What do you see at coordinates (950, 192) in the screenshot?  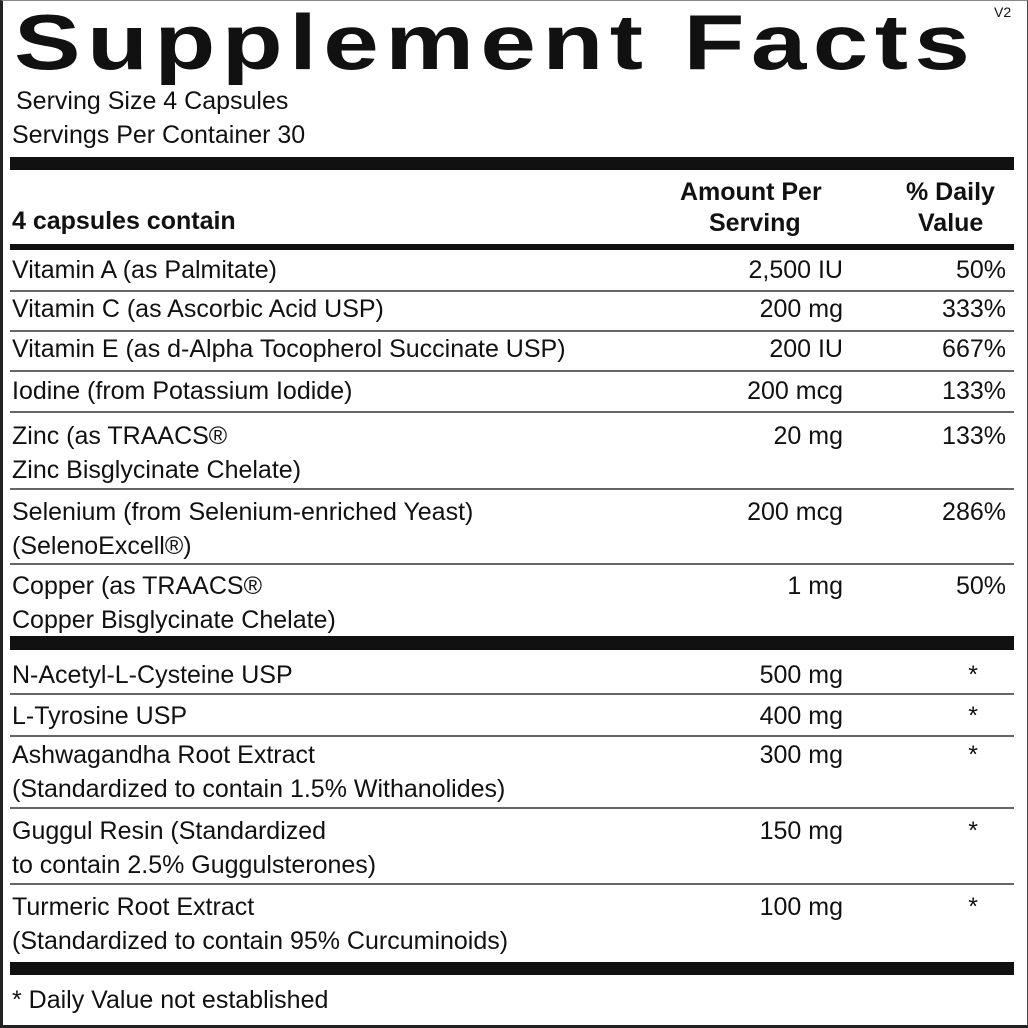 I see `column-header-dv: % Daily` at bounding box center [950, 192].